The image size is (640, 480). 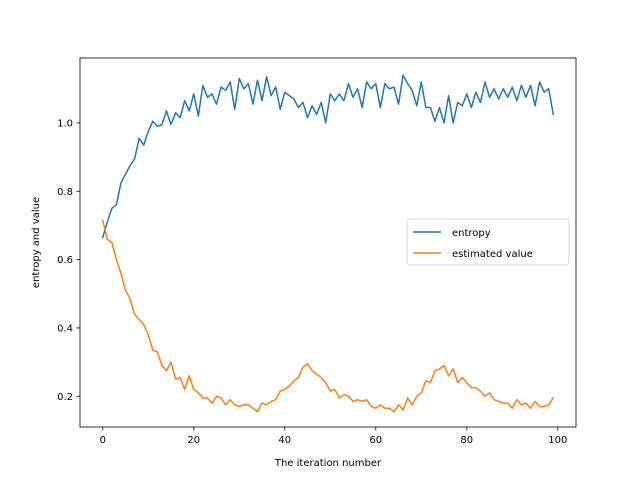 I want to click on y-tick-label: 0.8, so click(x=65, y=192).